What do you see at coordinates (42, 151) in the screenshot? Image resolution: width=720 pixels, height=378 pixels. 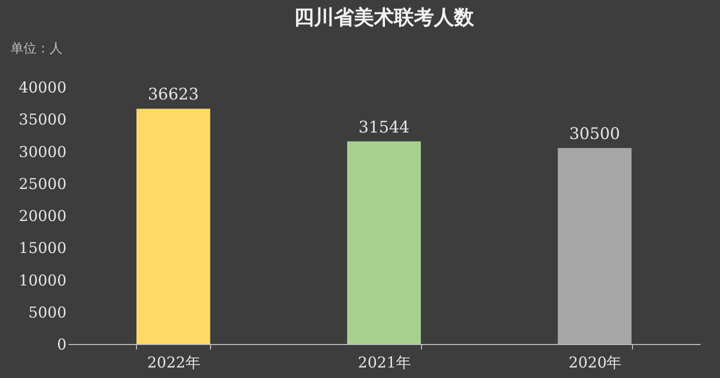 I see `y-tick-label: 30000` at bounding box center [42, 151].